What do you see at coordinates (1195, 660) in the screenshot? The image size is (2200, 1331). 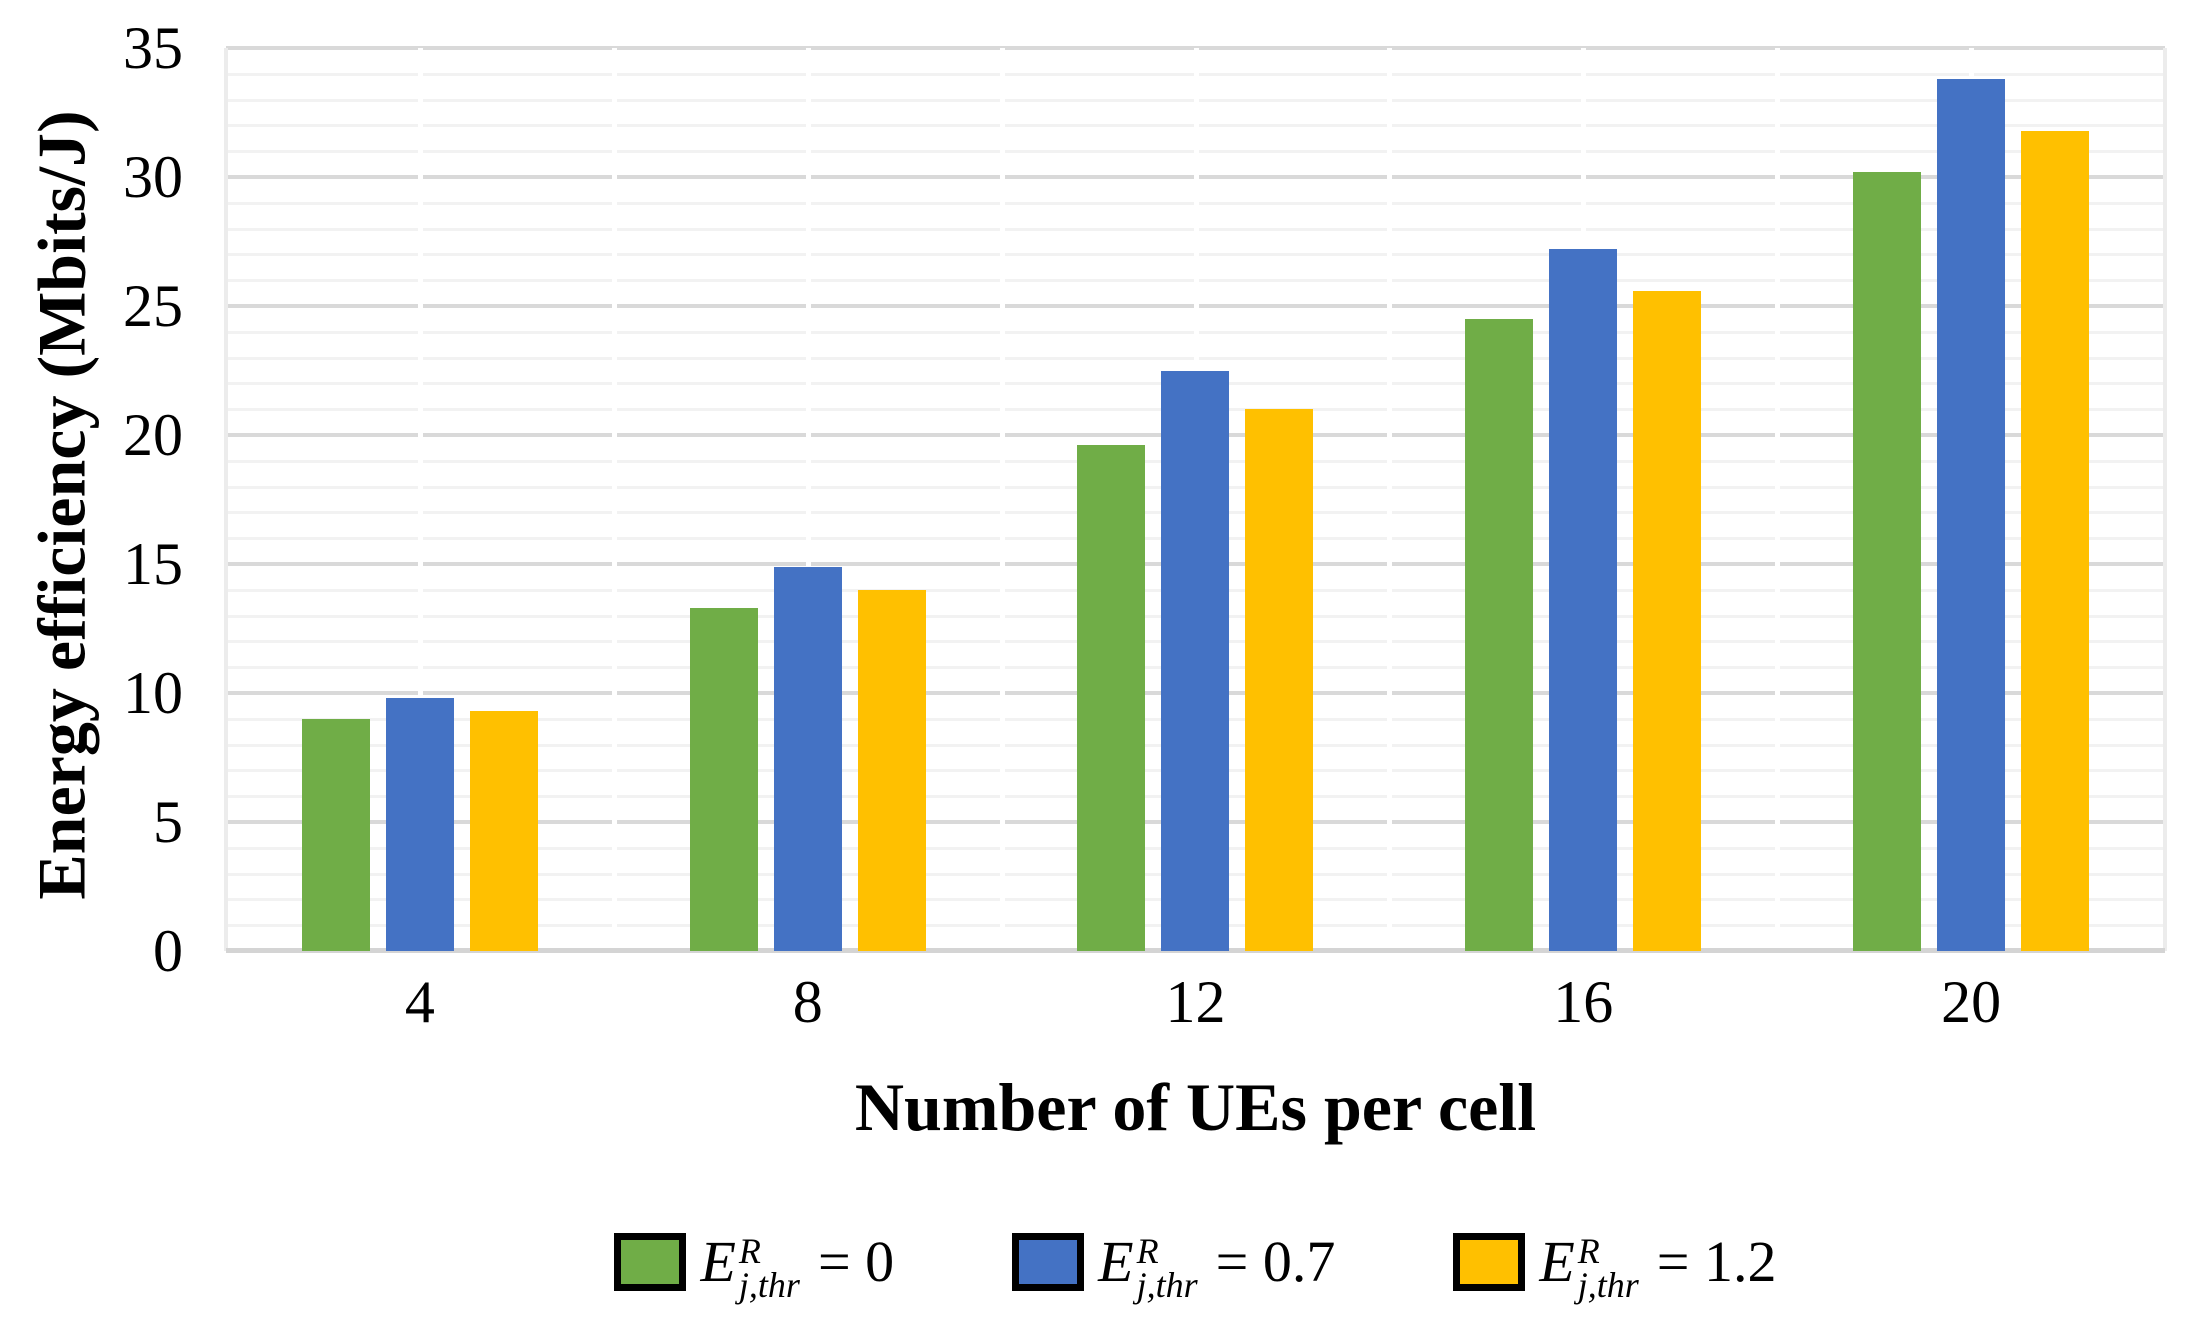 I see `bar-series-0.7-cat-12` at bounding box center [1195, 660].